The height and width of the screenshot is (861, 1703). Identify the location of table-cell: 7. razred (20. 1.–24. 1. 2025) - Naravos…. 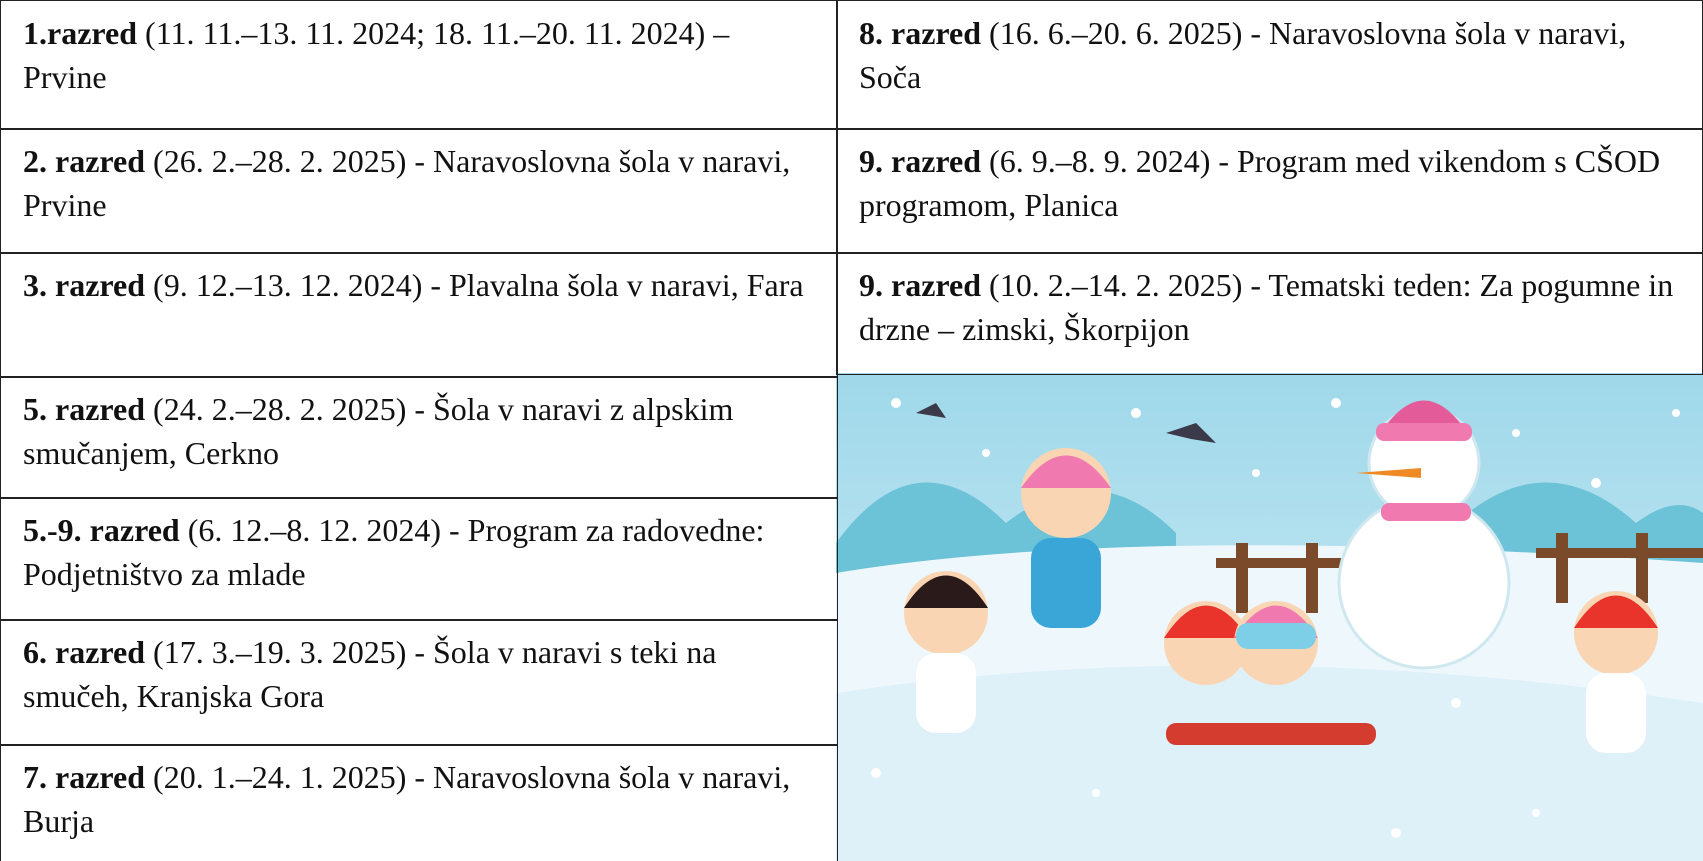
(419, 802).